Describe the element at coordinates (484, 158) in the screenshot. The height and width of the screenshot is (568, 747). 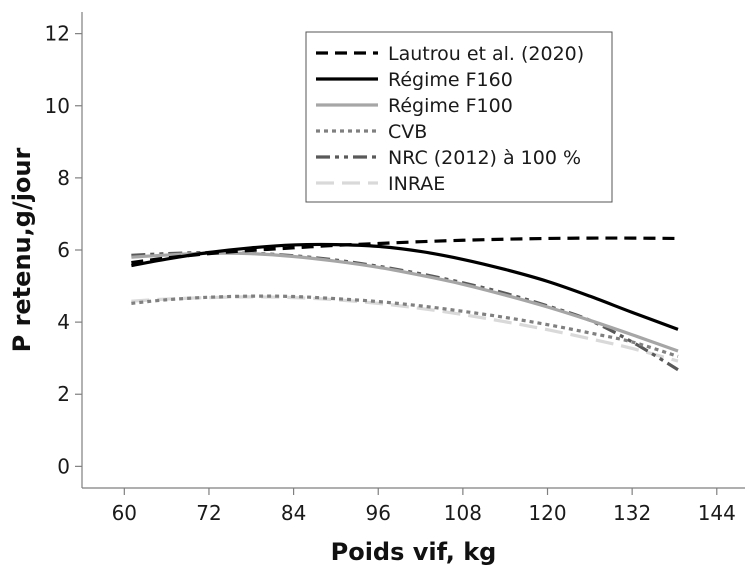
I see `legend-label-5: NRC (2012) à 100 %` at that location.